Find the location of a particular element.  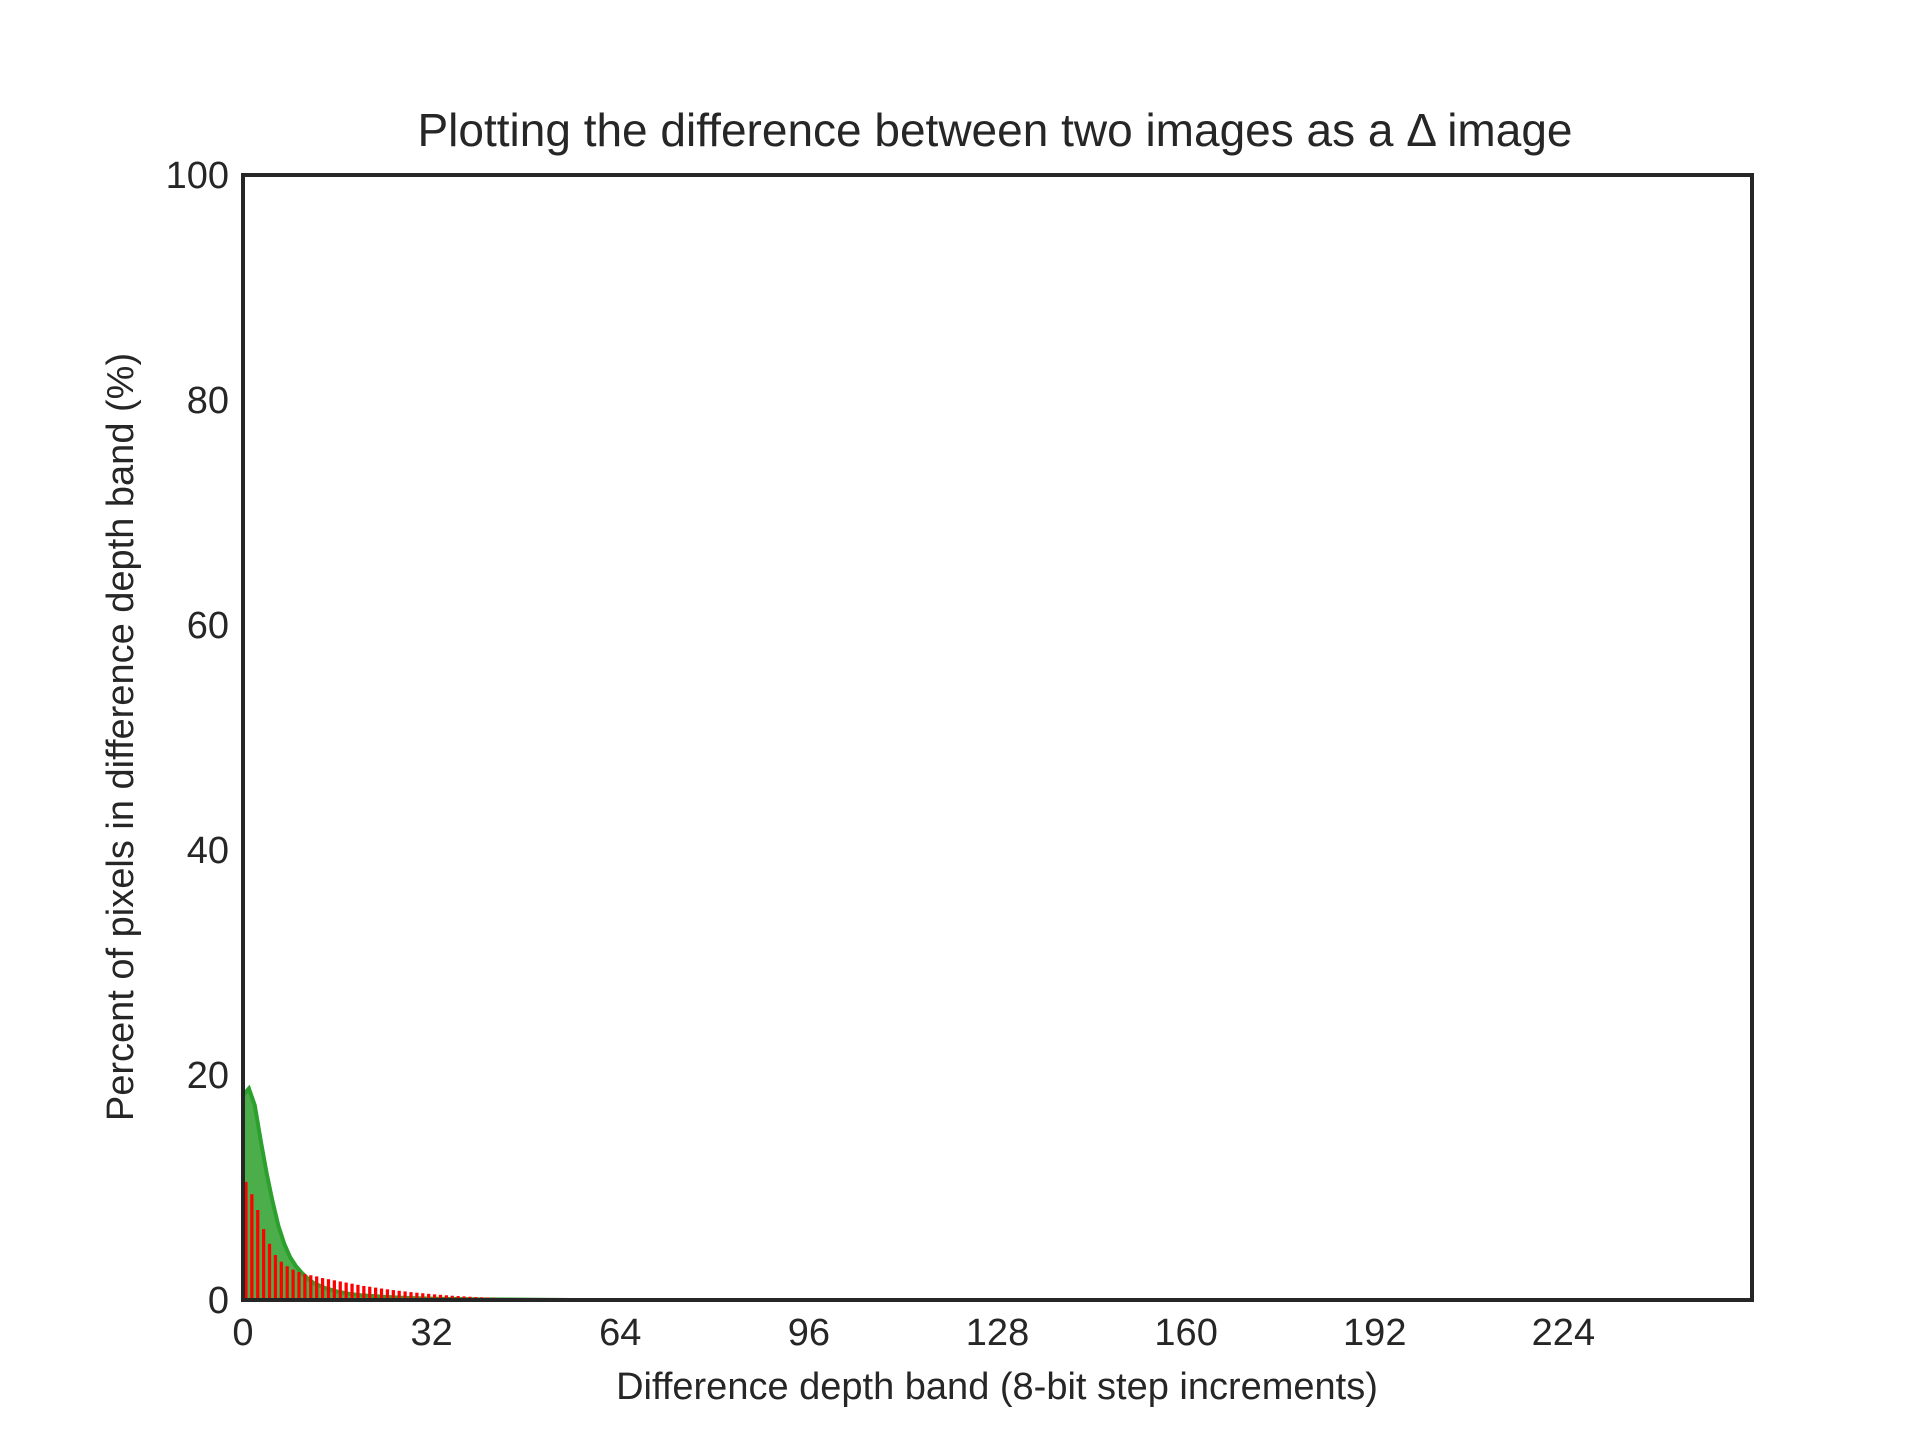

y-axis-ticks: 0 20 40 60 80 100 is located at coordinates (197, 738).